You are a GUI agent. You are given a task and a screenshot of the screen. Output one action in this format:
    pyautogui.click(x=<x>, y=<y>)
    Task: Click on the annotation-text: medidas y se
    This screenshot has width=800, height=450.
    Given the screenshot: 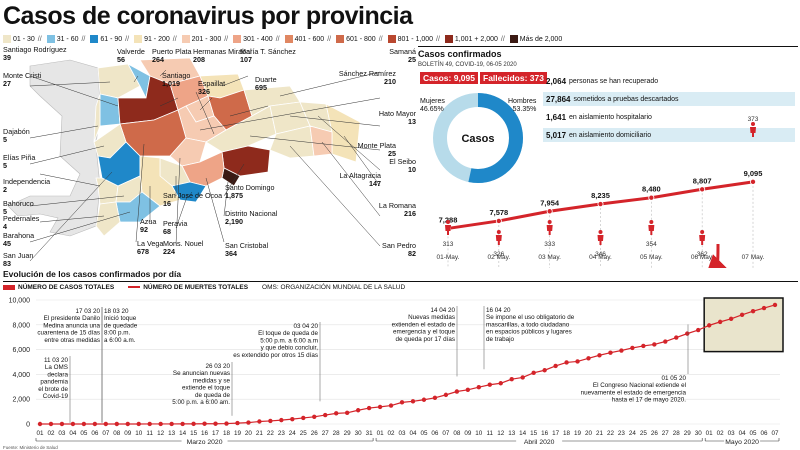 What is the action you would take?
    pyautogui.click(x=212, y=380)
    